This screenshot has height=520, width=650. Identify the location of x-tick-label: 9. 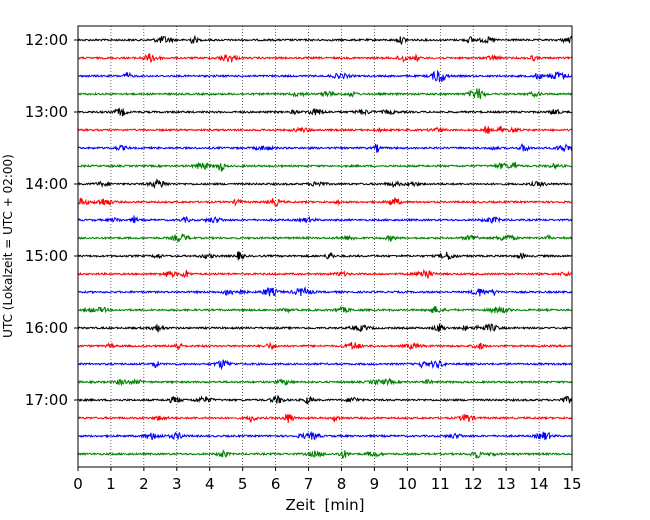
(375, 484).